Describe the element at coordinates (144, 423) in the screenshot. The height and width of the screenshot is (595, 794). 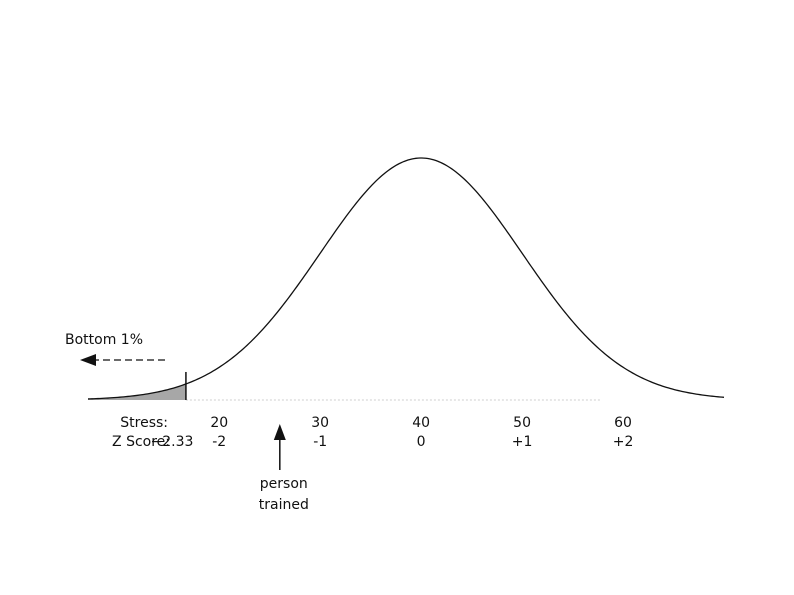
I see `stress-row-label: Stress:` at that location.